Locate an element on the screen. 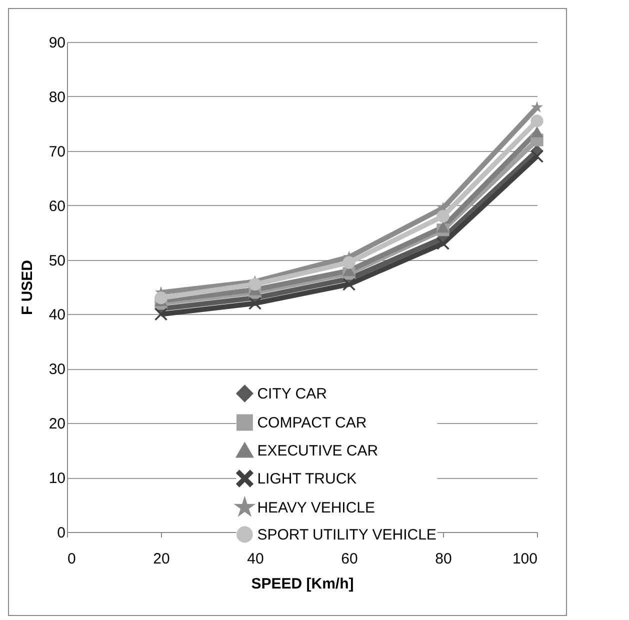 Image resolution: width=629 pixels, height=620 pixels. x-axis-title: SPEED [Km/h] is located at coordinates (302, 584).